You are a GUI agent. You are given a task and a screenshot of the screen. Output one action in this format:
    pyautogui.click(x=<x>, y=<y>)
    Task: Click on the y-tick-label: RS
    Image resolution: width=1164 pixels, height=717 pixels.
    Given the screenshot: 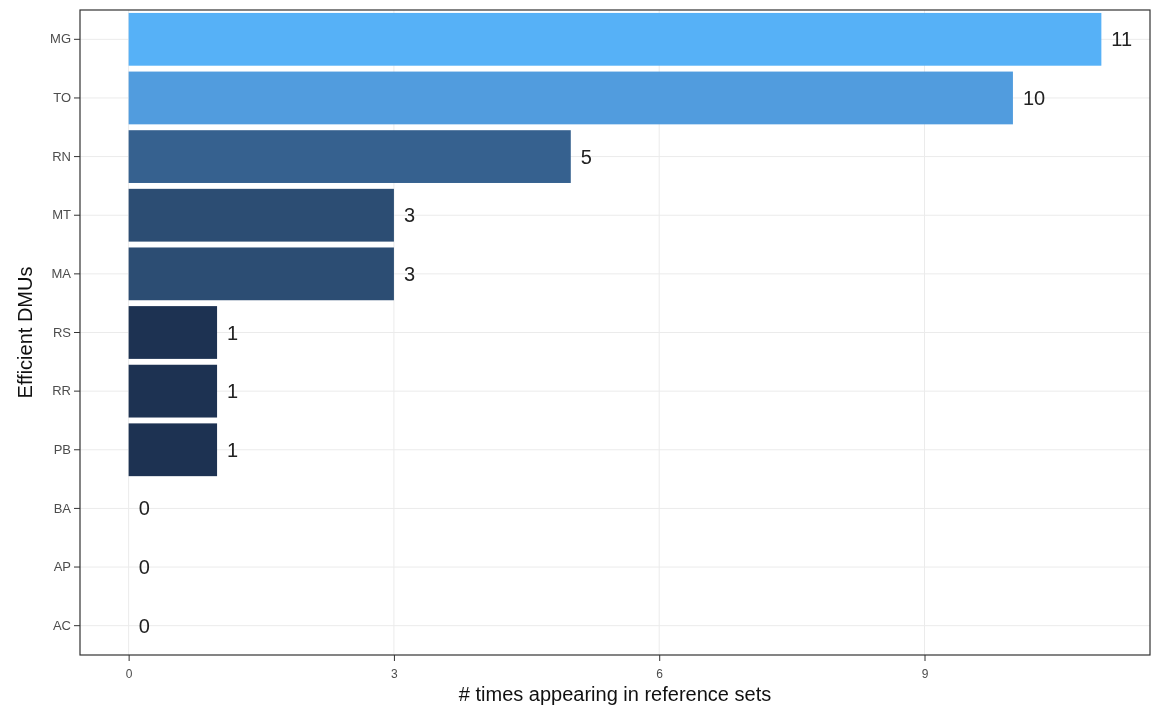 What is the action you would take?
    pyautogui.click(x=62, y=332)
    